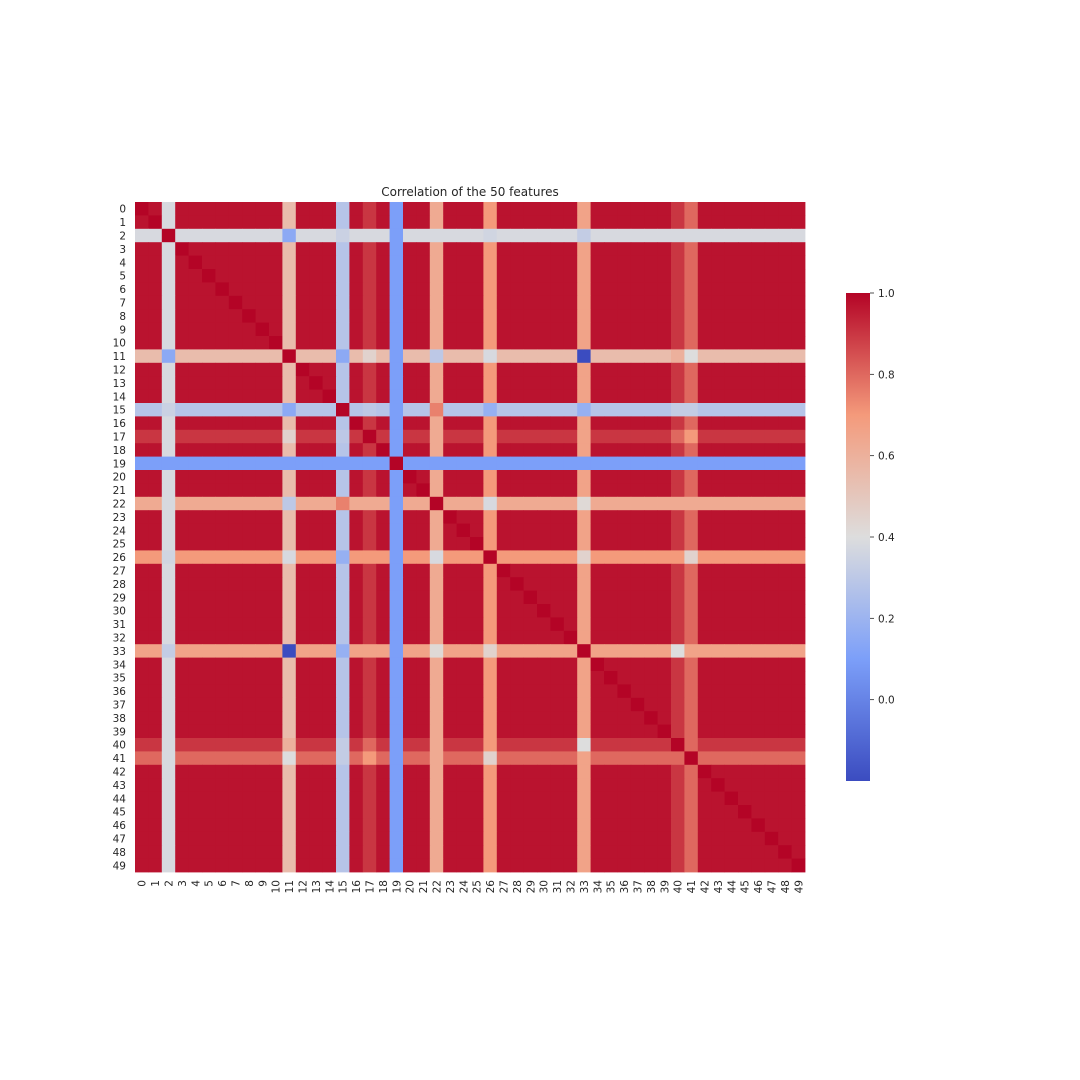  What do you see at coordinates (759, 887) in the screenshot?
I see `x-tick-label: 46` at bounding box center [759, 887].